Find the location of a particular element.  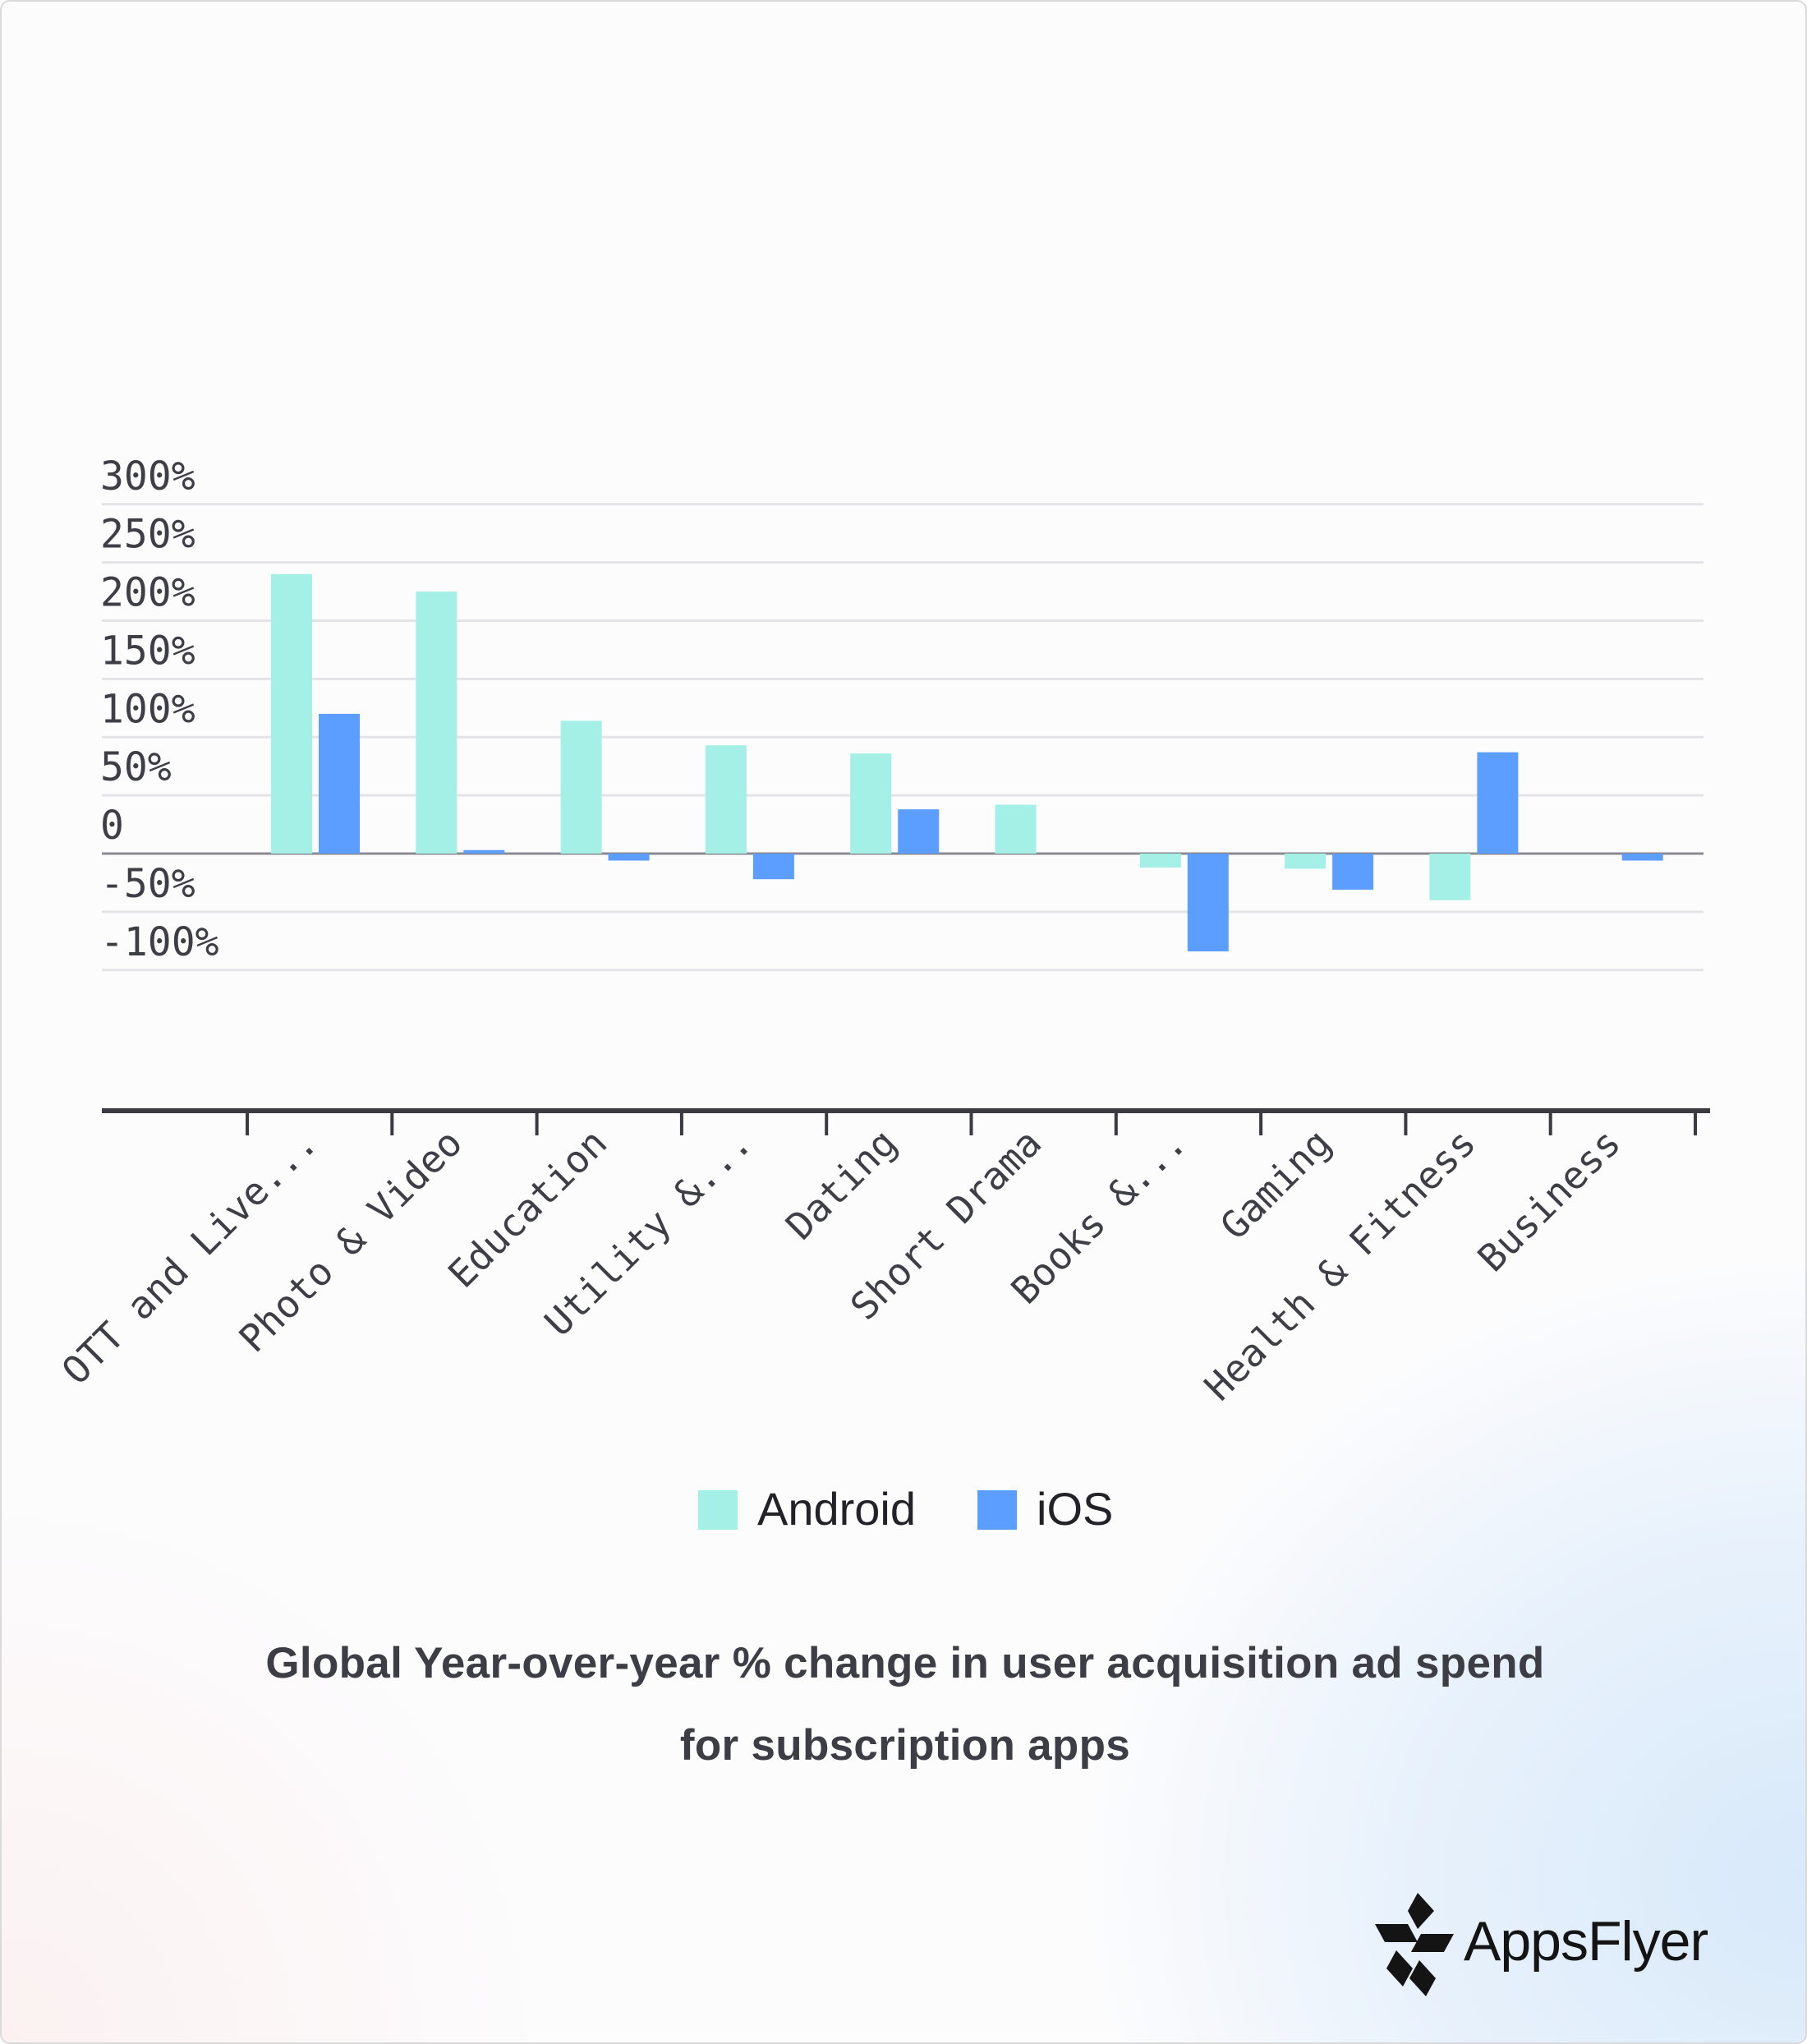

x-tick-label-gaming: Gaming is located at coordinates (1276, 1185).